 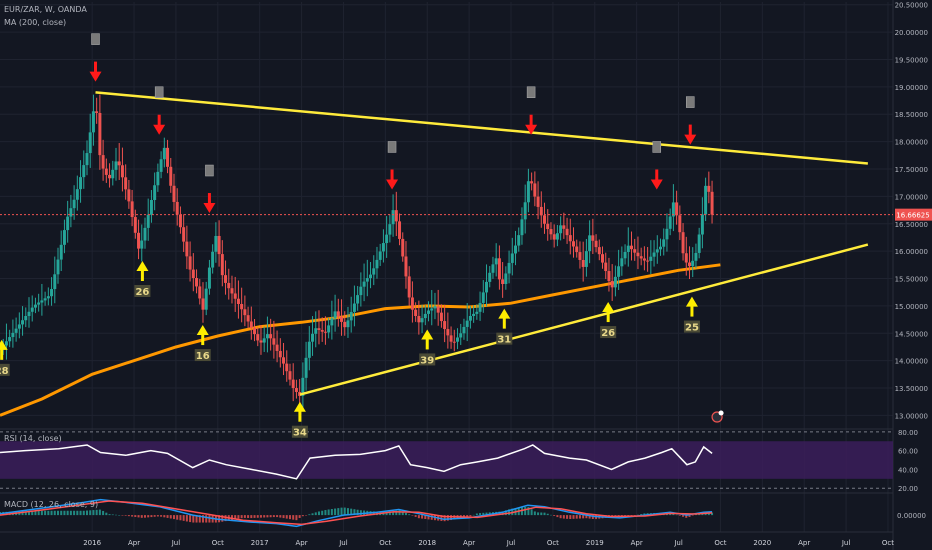 I want to click on y-tick-label: 17.50000, so click(x=911, y=170).